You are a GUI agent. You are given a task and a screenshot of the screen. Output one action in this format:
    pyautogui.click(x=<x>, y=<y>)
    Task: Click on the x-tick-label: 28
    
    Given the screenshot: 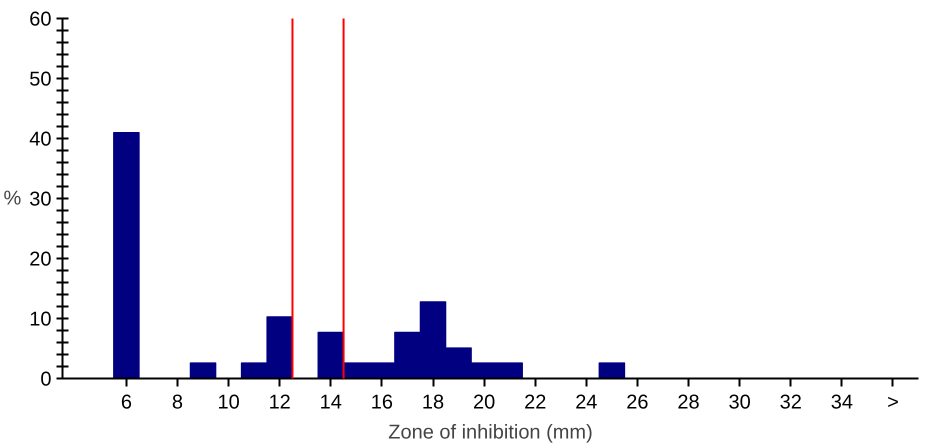 What is the action you would take?
    pyautogui.click(x=688, y=403)
    